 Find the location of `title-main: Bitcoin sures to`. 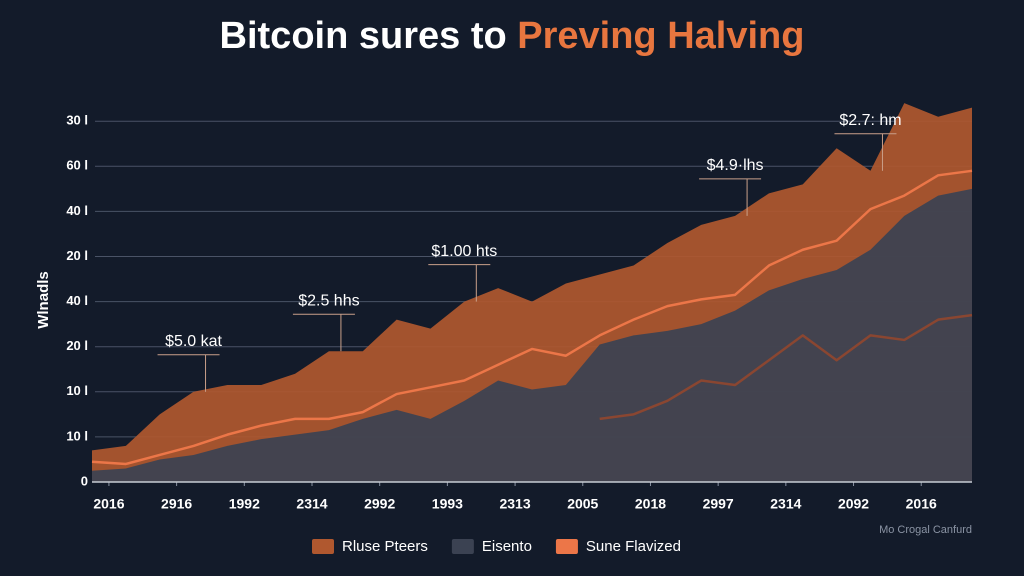

title-main: Bitcoin sures to is located at coordinates (369, 36).